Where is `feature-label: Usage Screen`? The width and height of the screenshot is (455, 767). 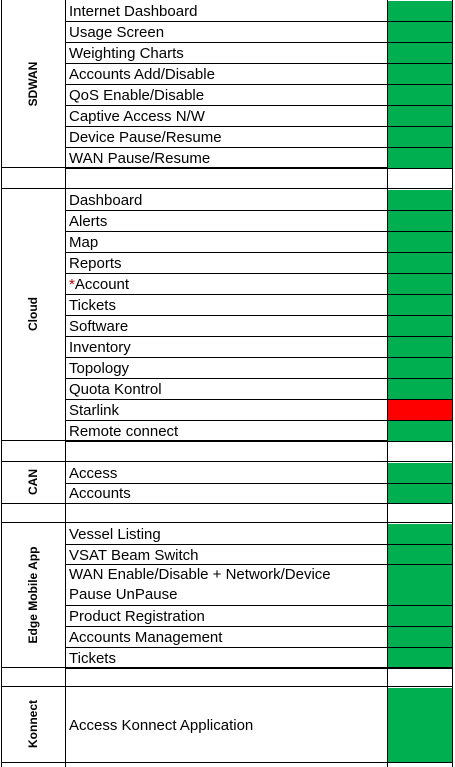 feature-label: Usage Screen is located at coordinates (116, 32).